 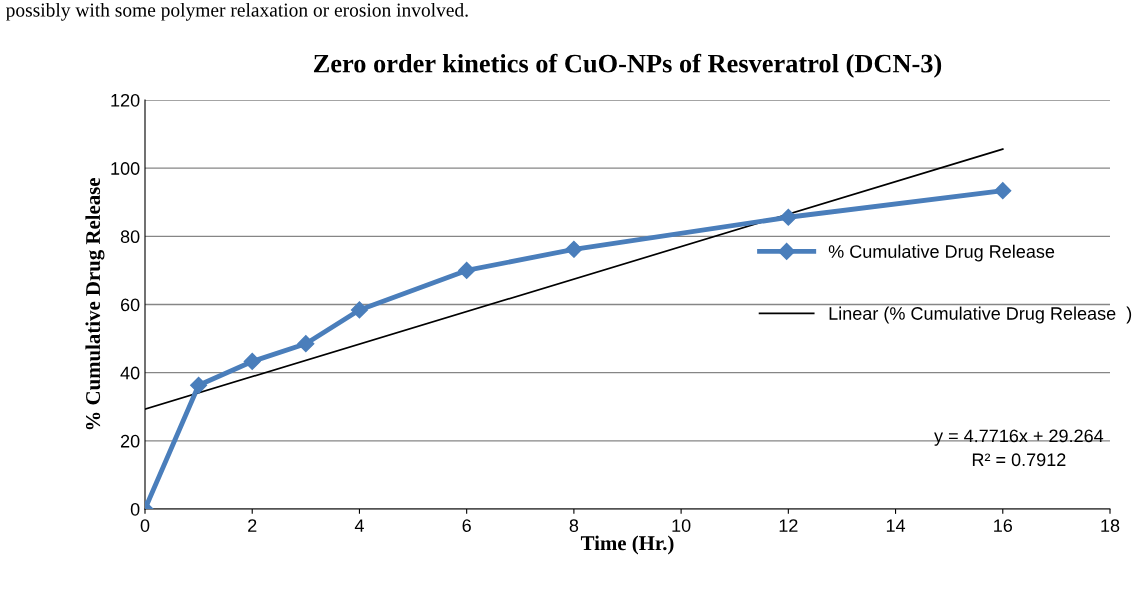 I want to click on x-tick-label: 8, so click(x=574, y=525).